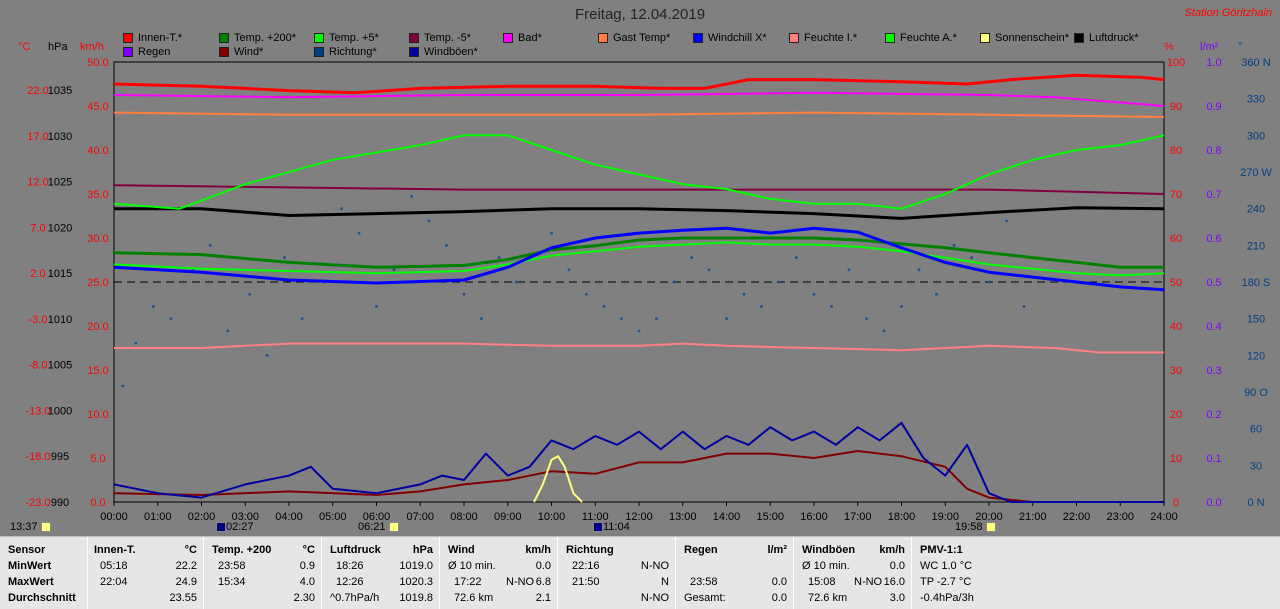  Describe the element at coordinates (1255, 63) in the screenshot. I see `axis-tick-direction: 360 N` at that location.